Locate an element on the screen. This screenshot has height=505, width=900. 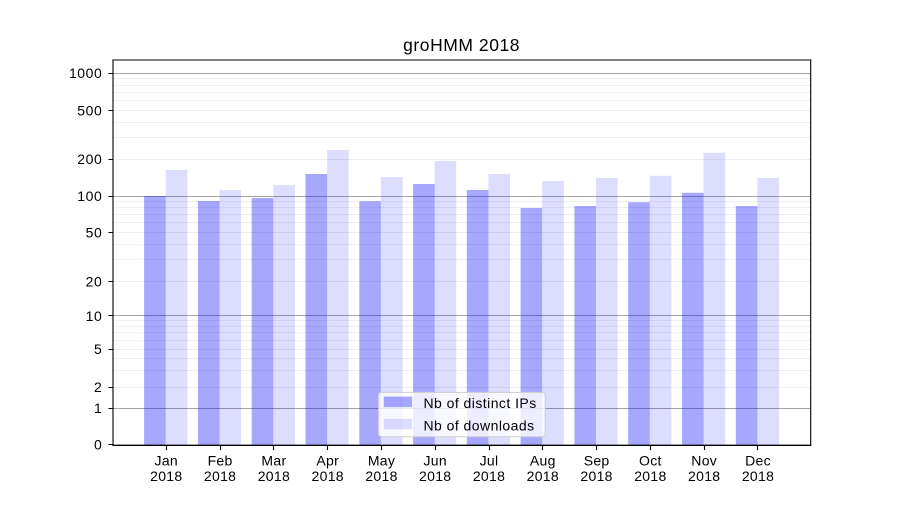
svg-text: Dec is located at coordinates (758, 461).